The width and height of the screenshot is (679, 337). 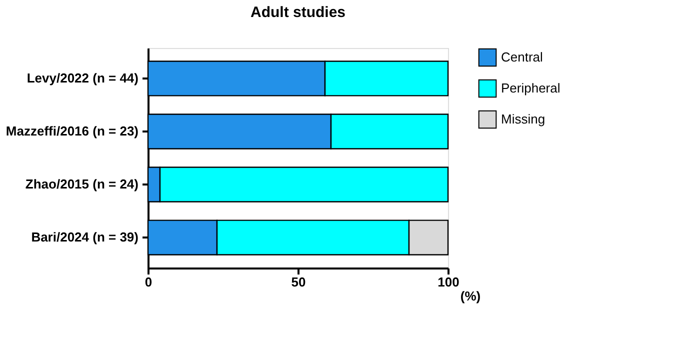 I want to click on legend-label: Missing, so click(x=523, y=119).